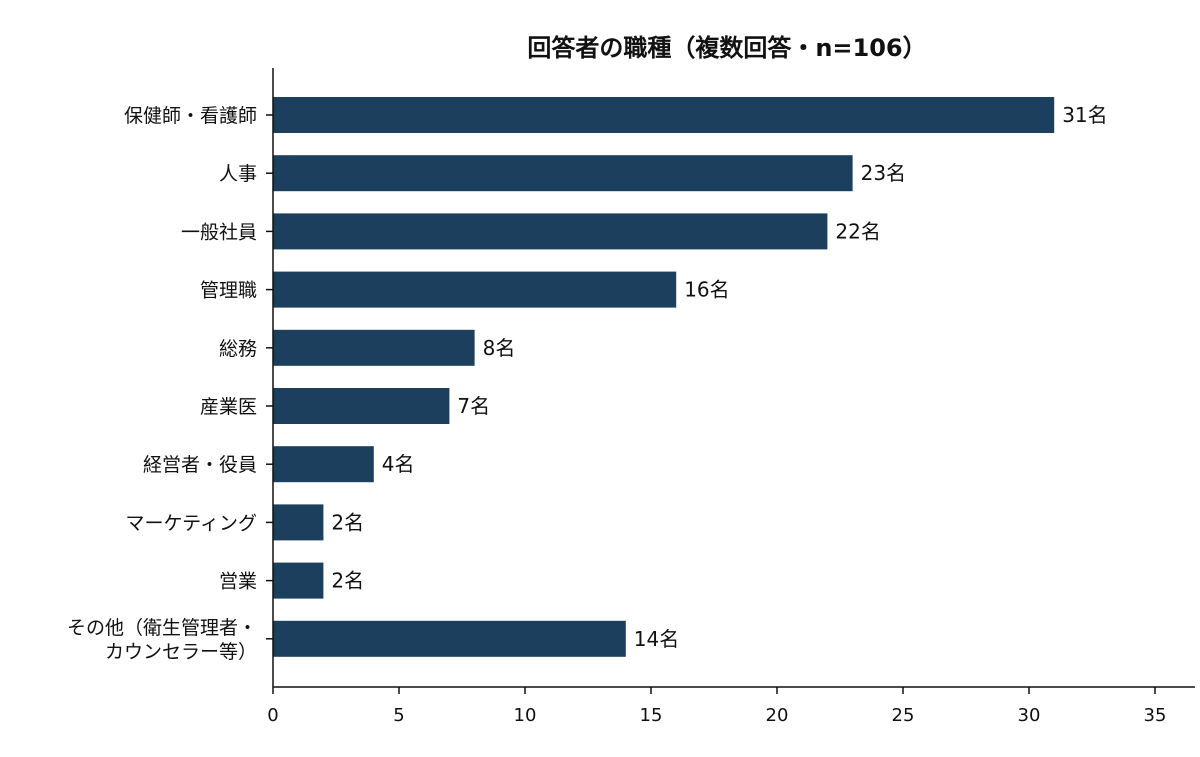 The image size is (1200, 757). I want to click on data-label-3: 16名, so click(706, 290).